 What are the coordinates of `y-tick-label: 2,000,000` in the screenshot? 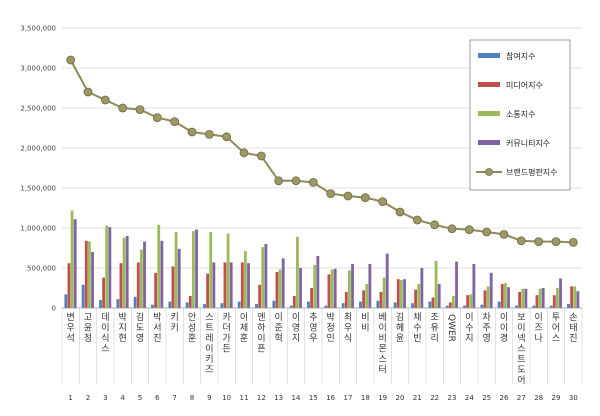 It's located at (38, 149).